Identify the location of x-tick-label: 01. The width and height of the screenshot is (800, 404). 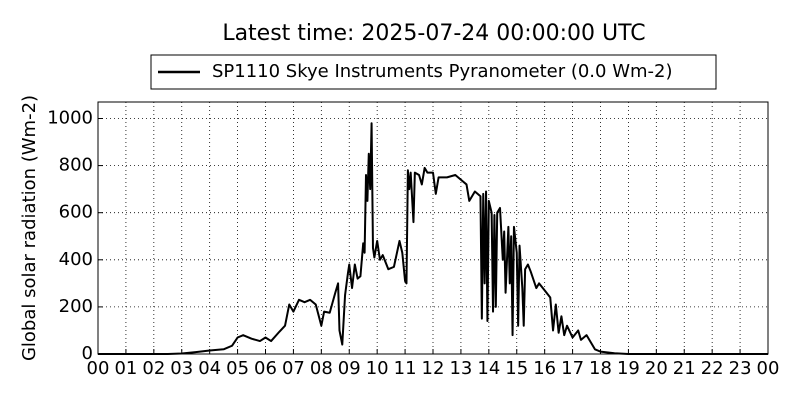
(125, 368).